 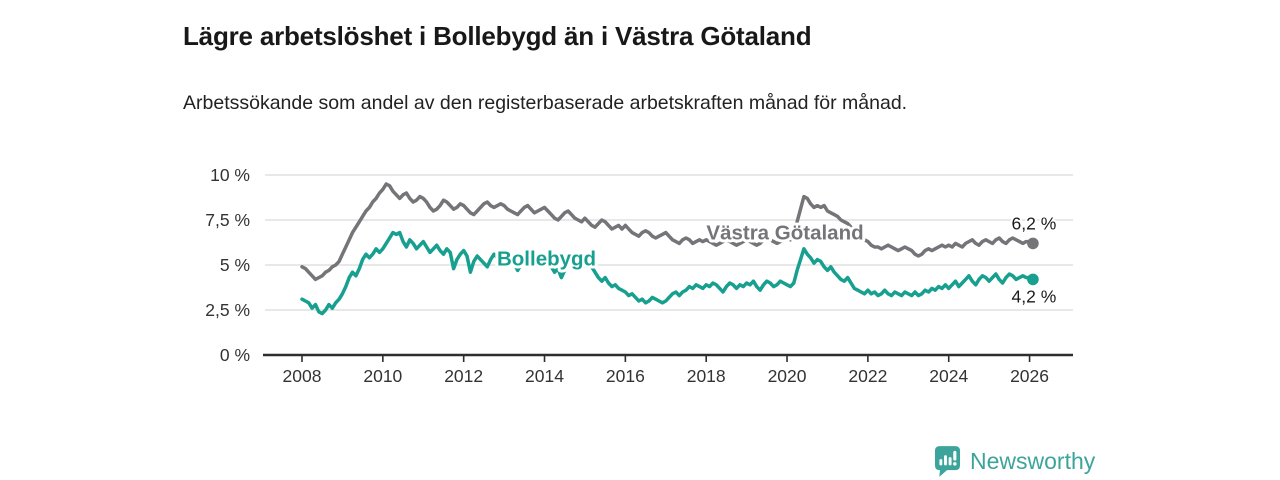 I want to click on series-end-dot-bollebygd, so click(x=1033, y=279).